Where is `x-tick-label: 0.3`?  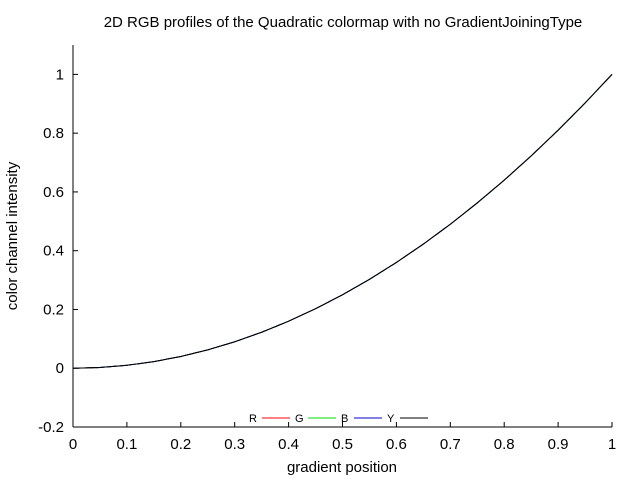
x-tick-label: 0.3 is located at coordinates (234, 444).